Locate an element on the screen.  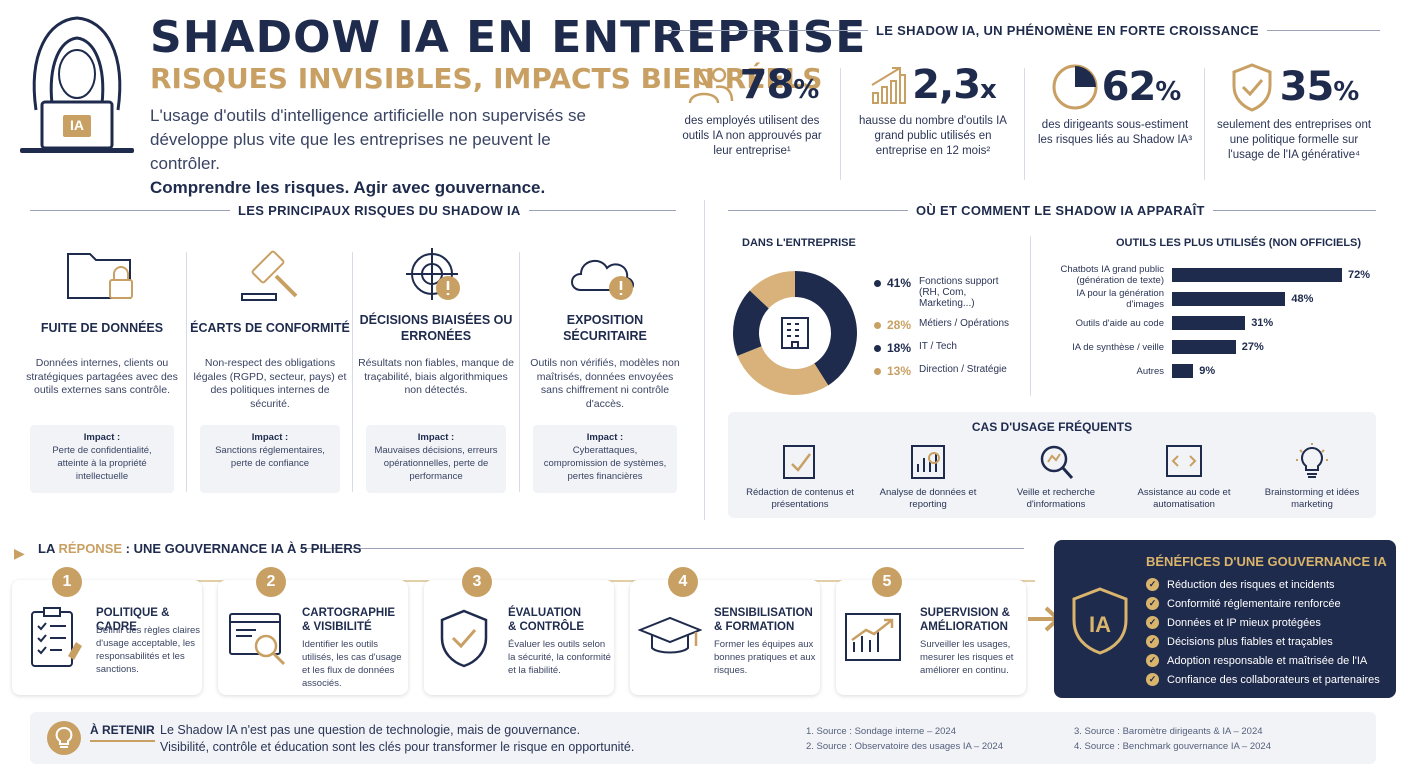
usecase-item: Brainstorming et idées marketing is located at coordinates (1312, 477).